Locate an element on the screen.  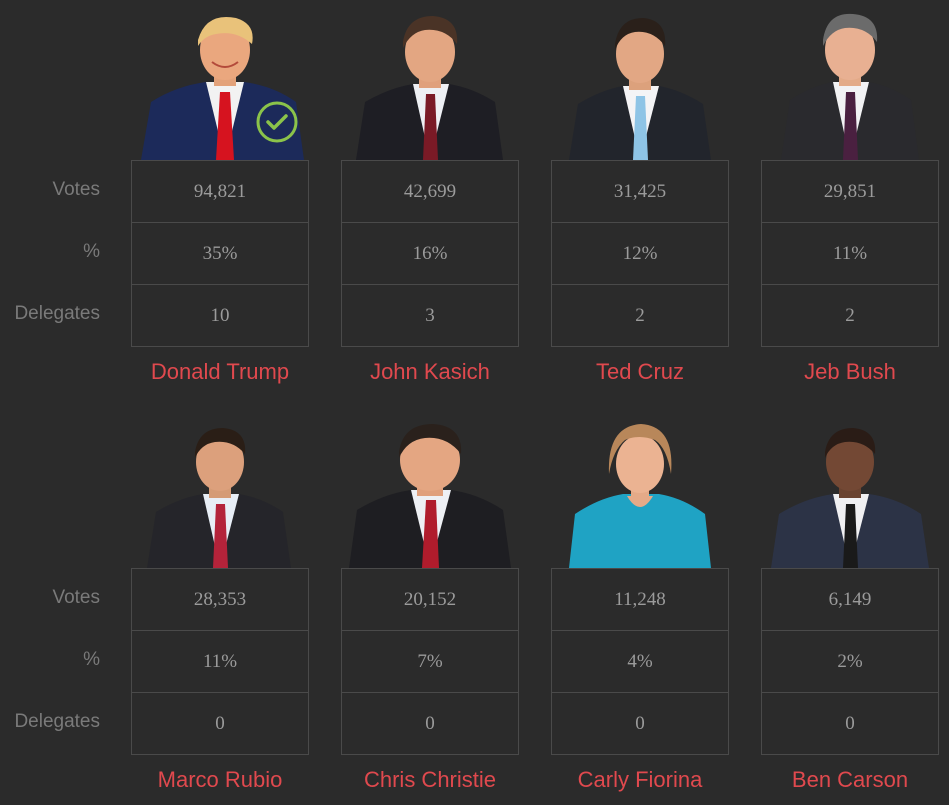
votes-value: 31,425 is located at coordinates (640, 192).